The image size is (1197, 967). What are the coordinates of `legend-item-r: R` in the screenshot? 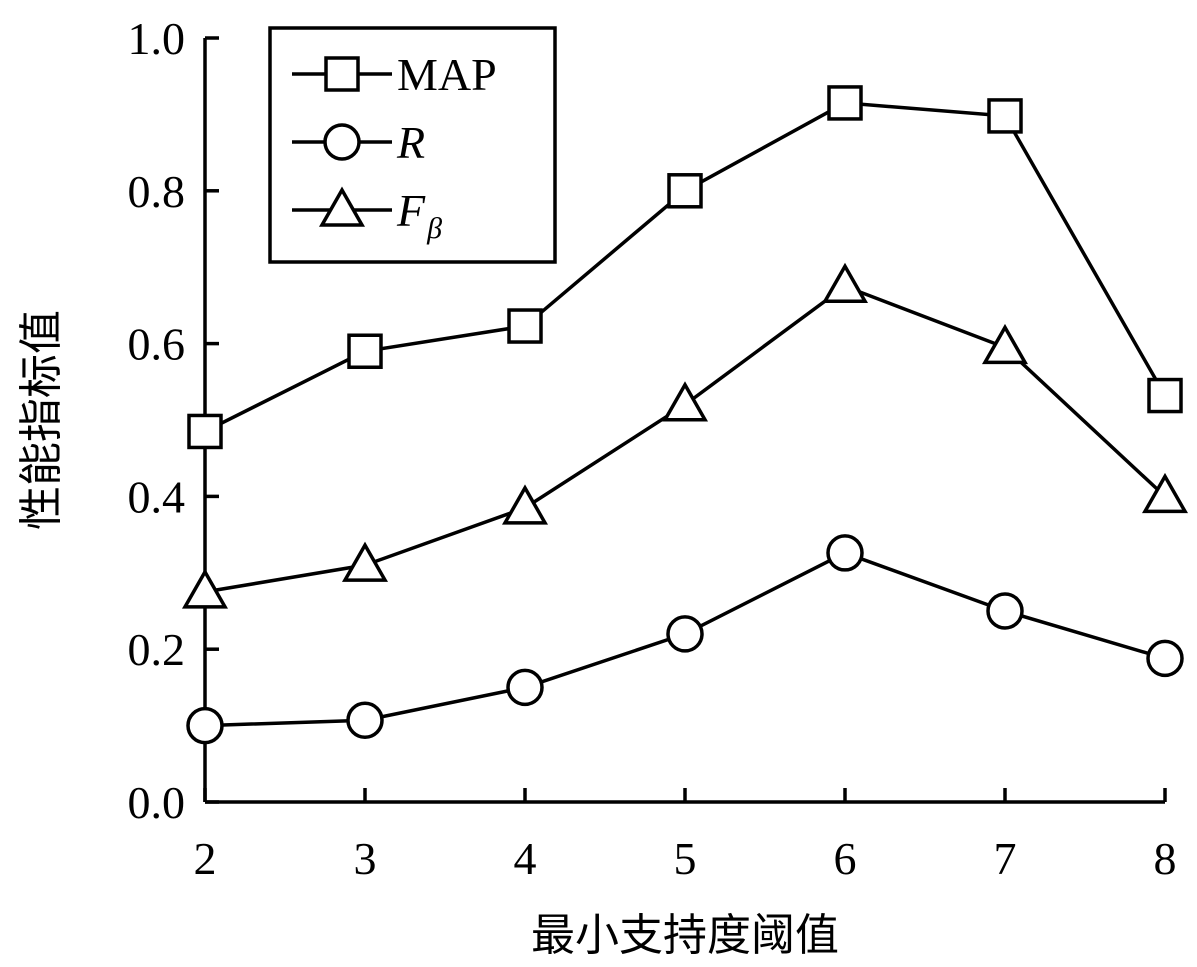 It's located at (358, 142).